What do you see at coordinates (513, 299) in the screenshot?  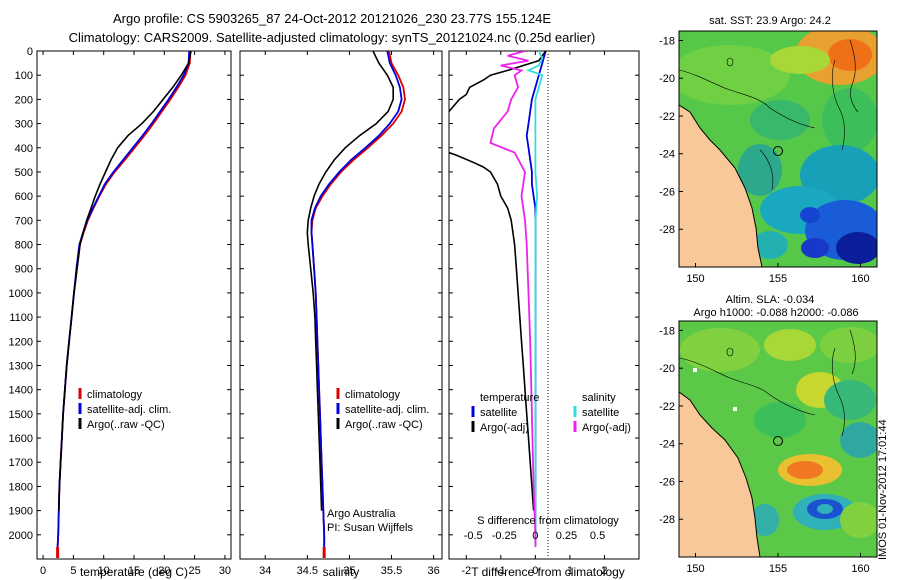 I see `series-line-s-argo-adj-` at bounding box center [513, 299].